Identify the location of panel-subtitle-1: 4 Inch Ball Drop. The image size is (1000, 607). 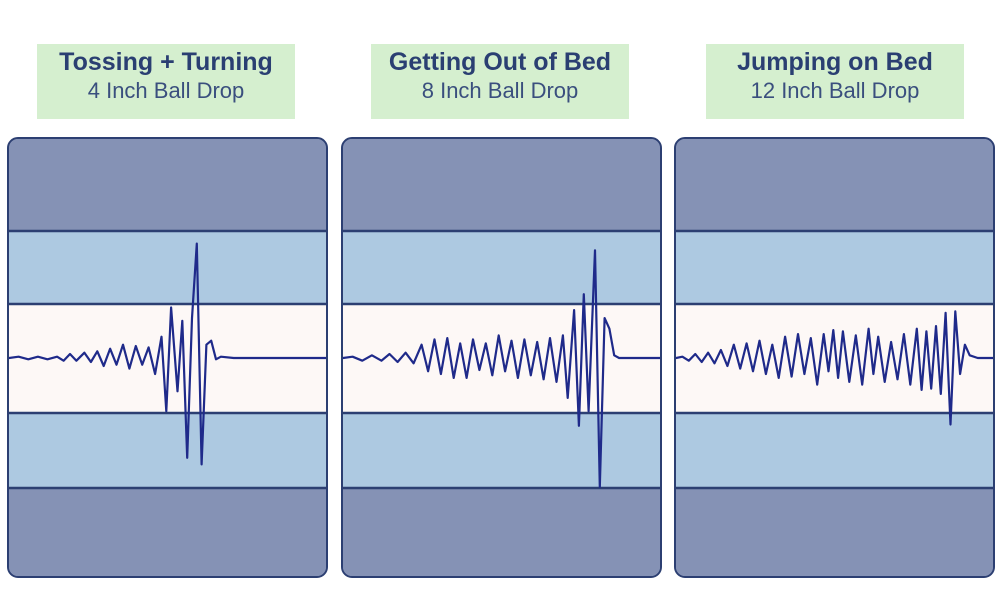
(166, 90).